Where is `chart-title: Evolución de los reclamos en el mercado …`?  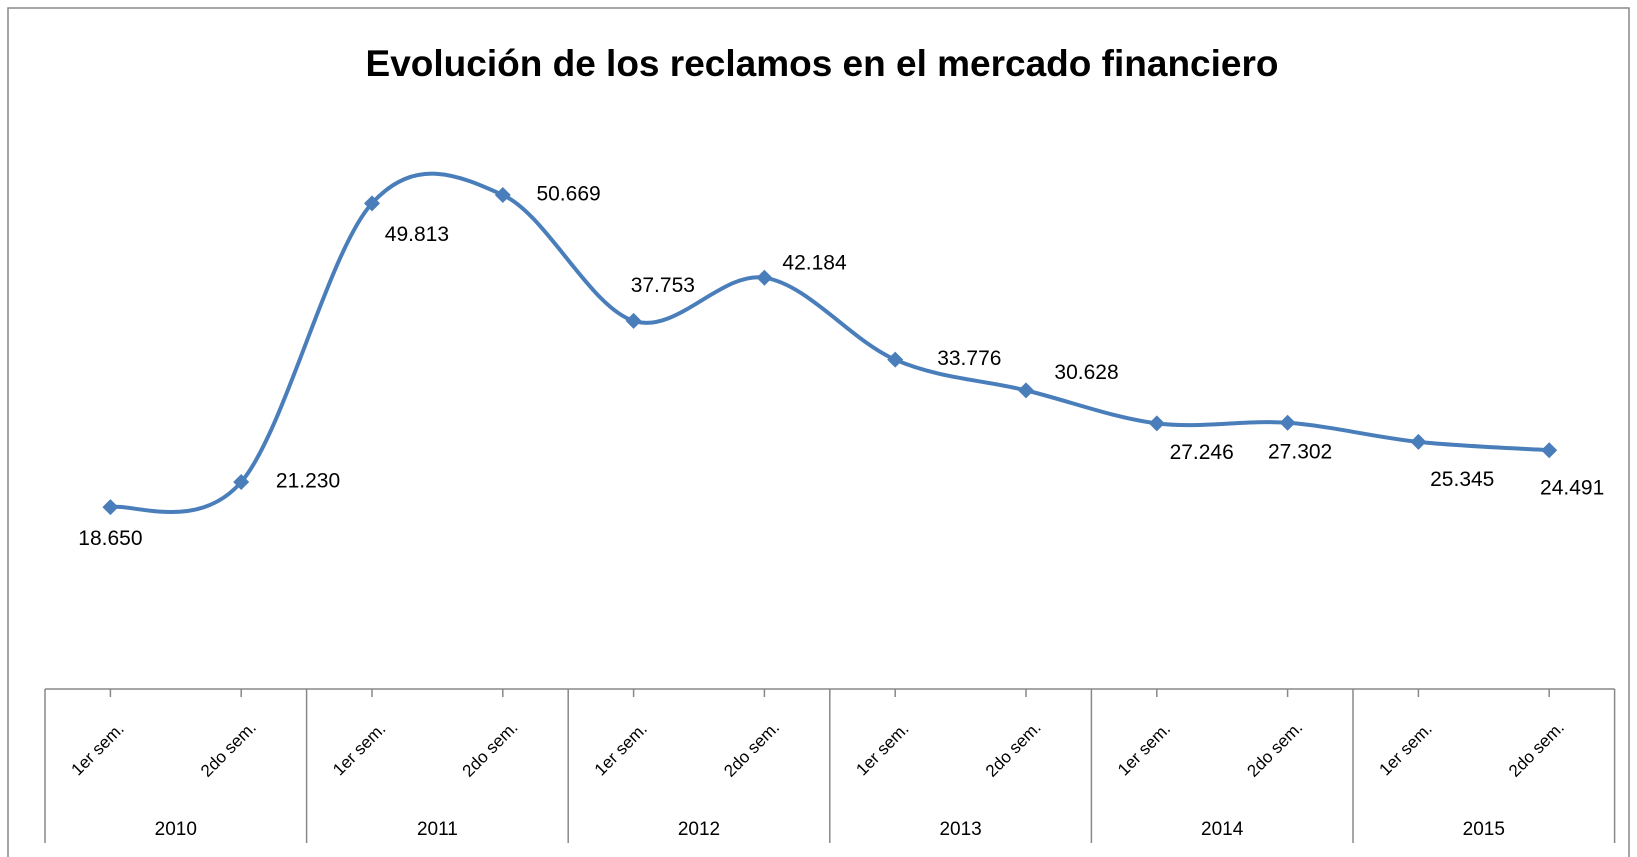 chart-title: Evolución de los reclamos en el mercado … is located at coordinates (822, 63).